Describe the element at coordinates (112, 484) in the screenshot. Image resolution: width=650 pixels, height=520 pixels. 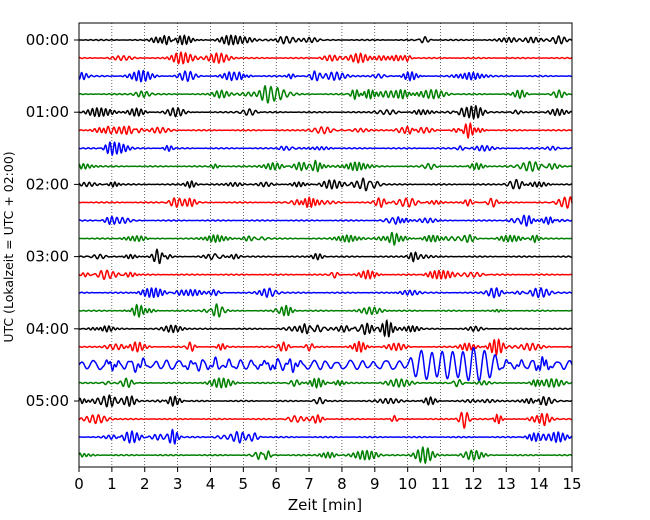
I see `x-tick-label: 1` at that location.